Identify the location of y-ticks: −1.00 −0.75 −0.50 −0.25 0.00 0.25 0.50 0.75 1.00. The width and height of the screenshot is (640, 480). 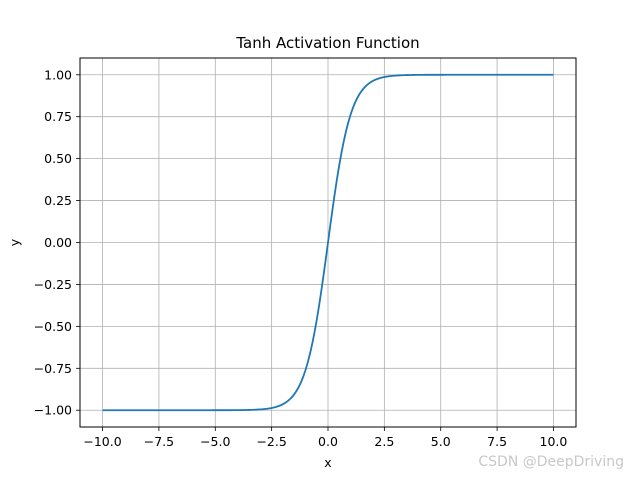
(57, 242).